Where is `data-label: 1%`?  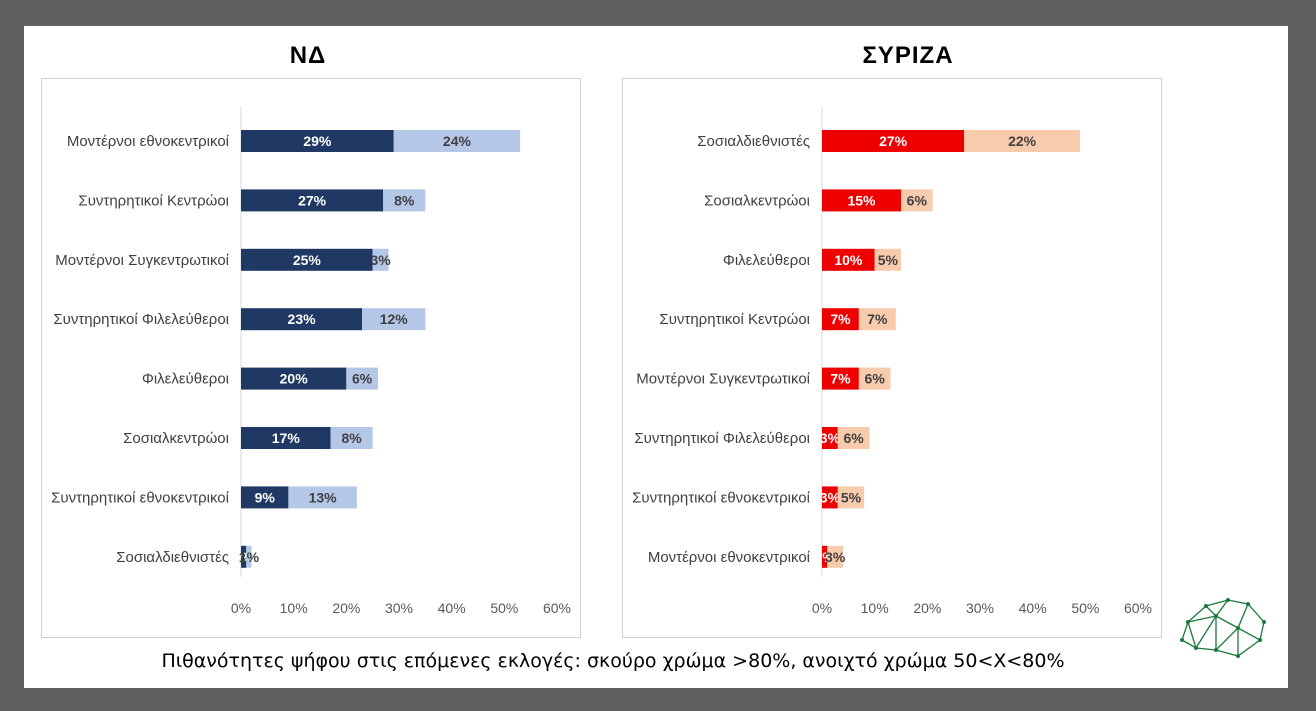
data-label: 1% is located at coordinates (249, 557).